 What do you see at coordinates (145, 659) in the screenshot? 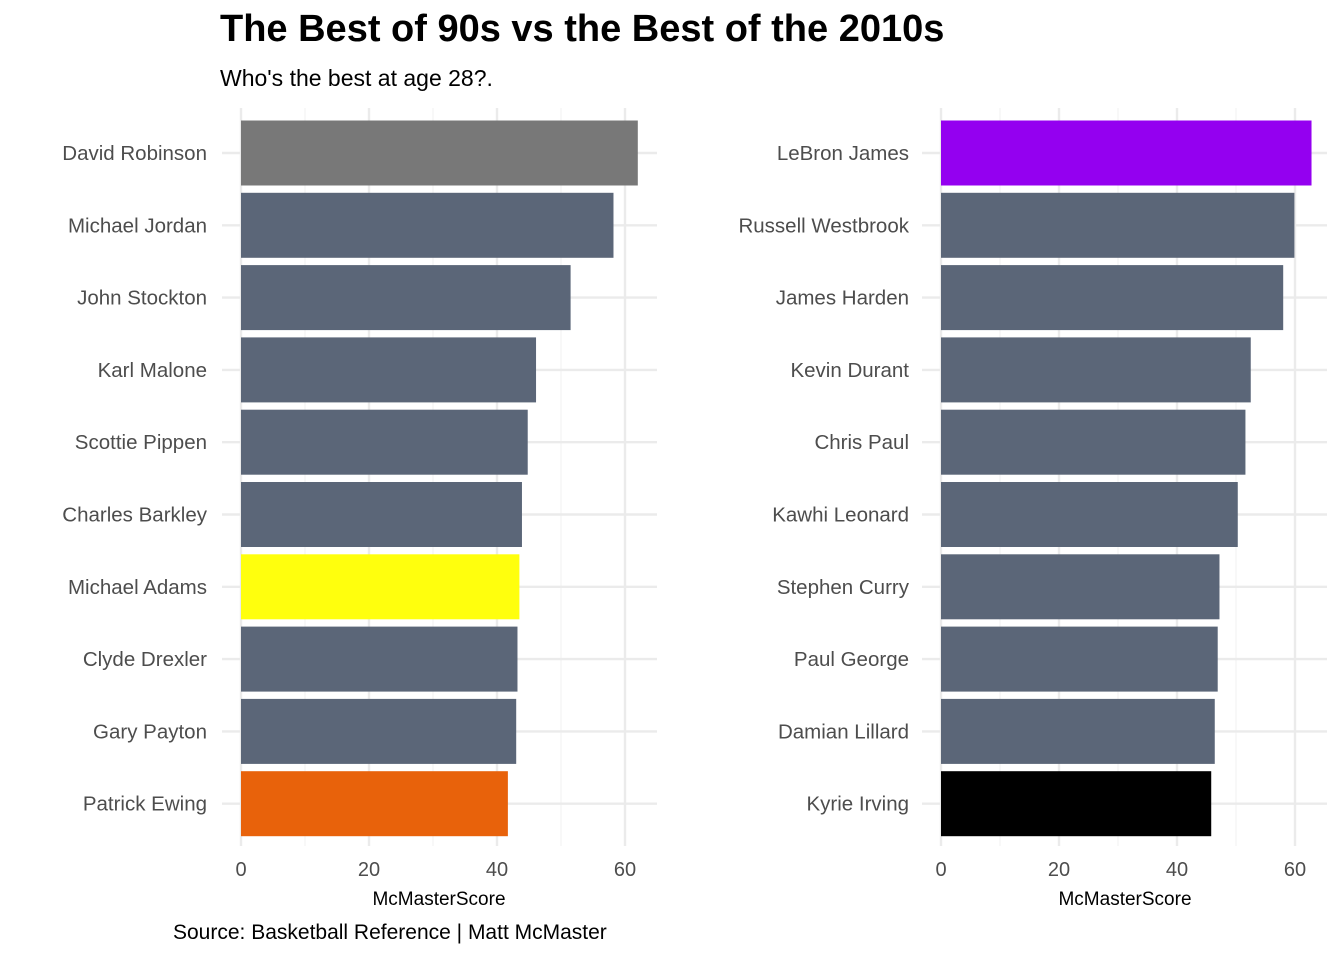
I see `category-label: Clyde Drexler` at bounding box center [145, 659].